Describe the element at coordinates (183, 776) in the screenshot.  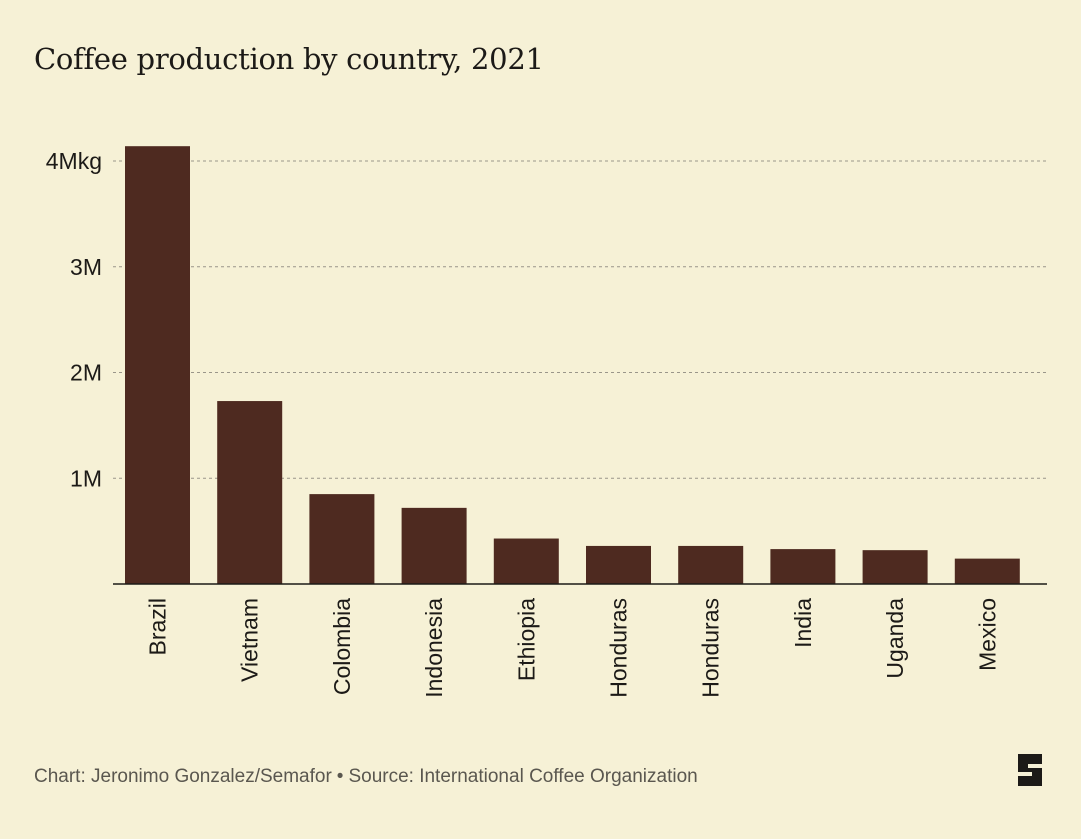
I see `chart-credit: Chart: Jeronimo Gonzalez/Semafor` at that location.